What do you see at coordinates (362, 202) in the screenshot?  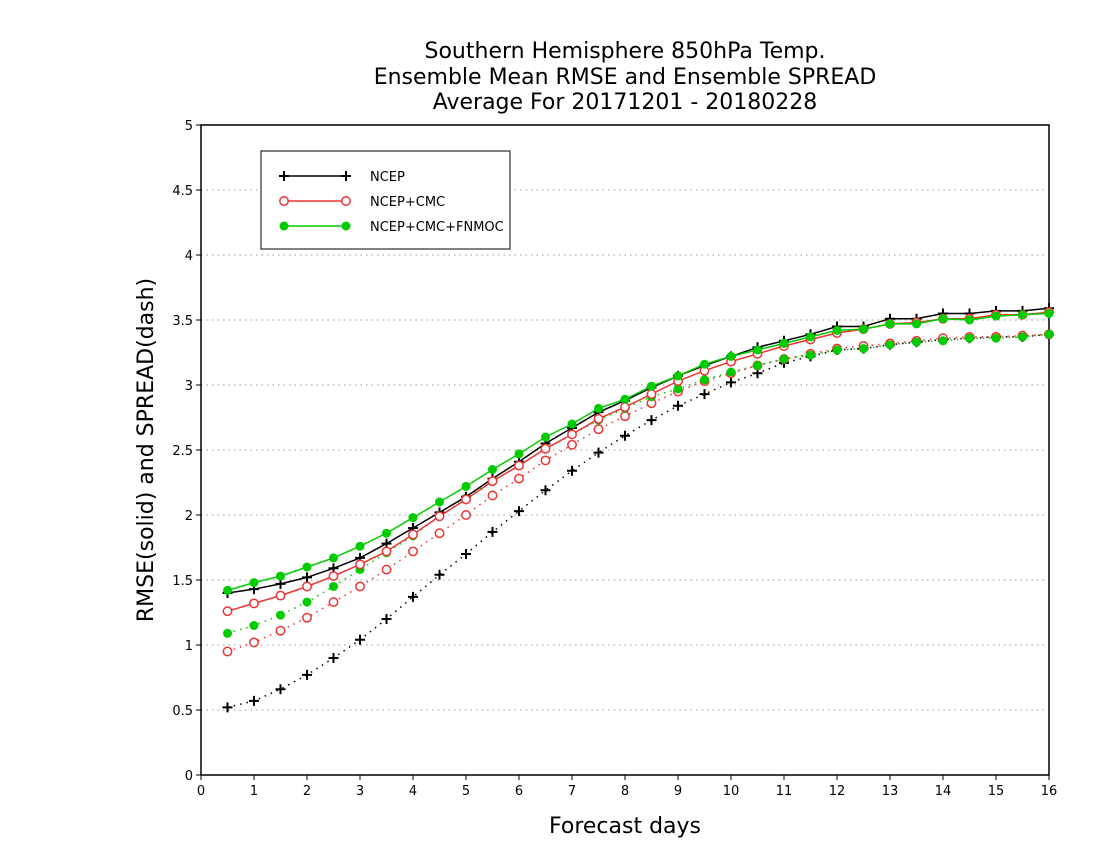 I see `legend-item: NCEP+CMC` at bounding box center [362, 202].